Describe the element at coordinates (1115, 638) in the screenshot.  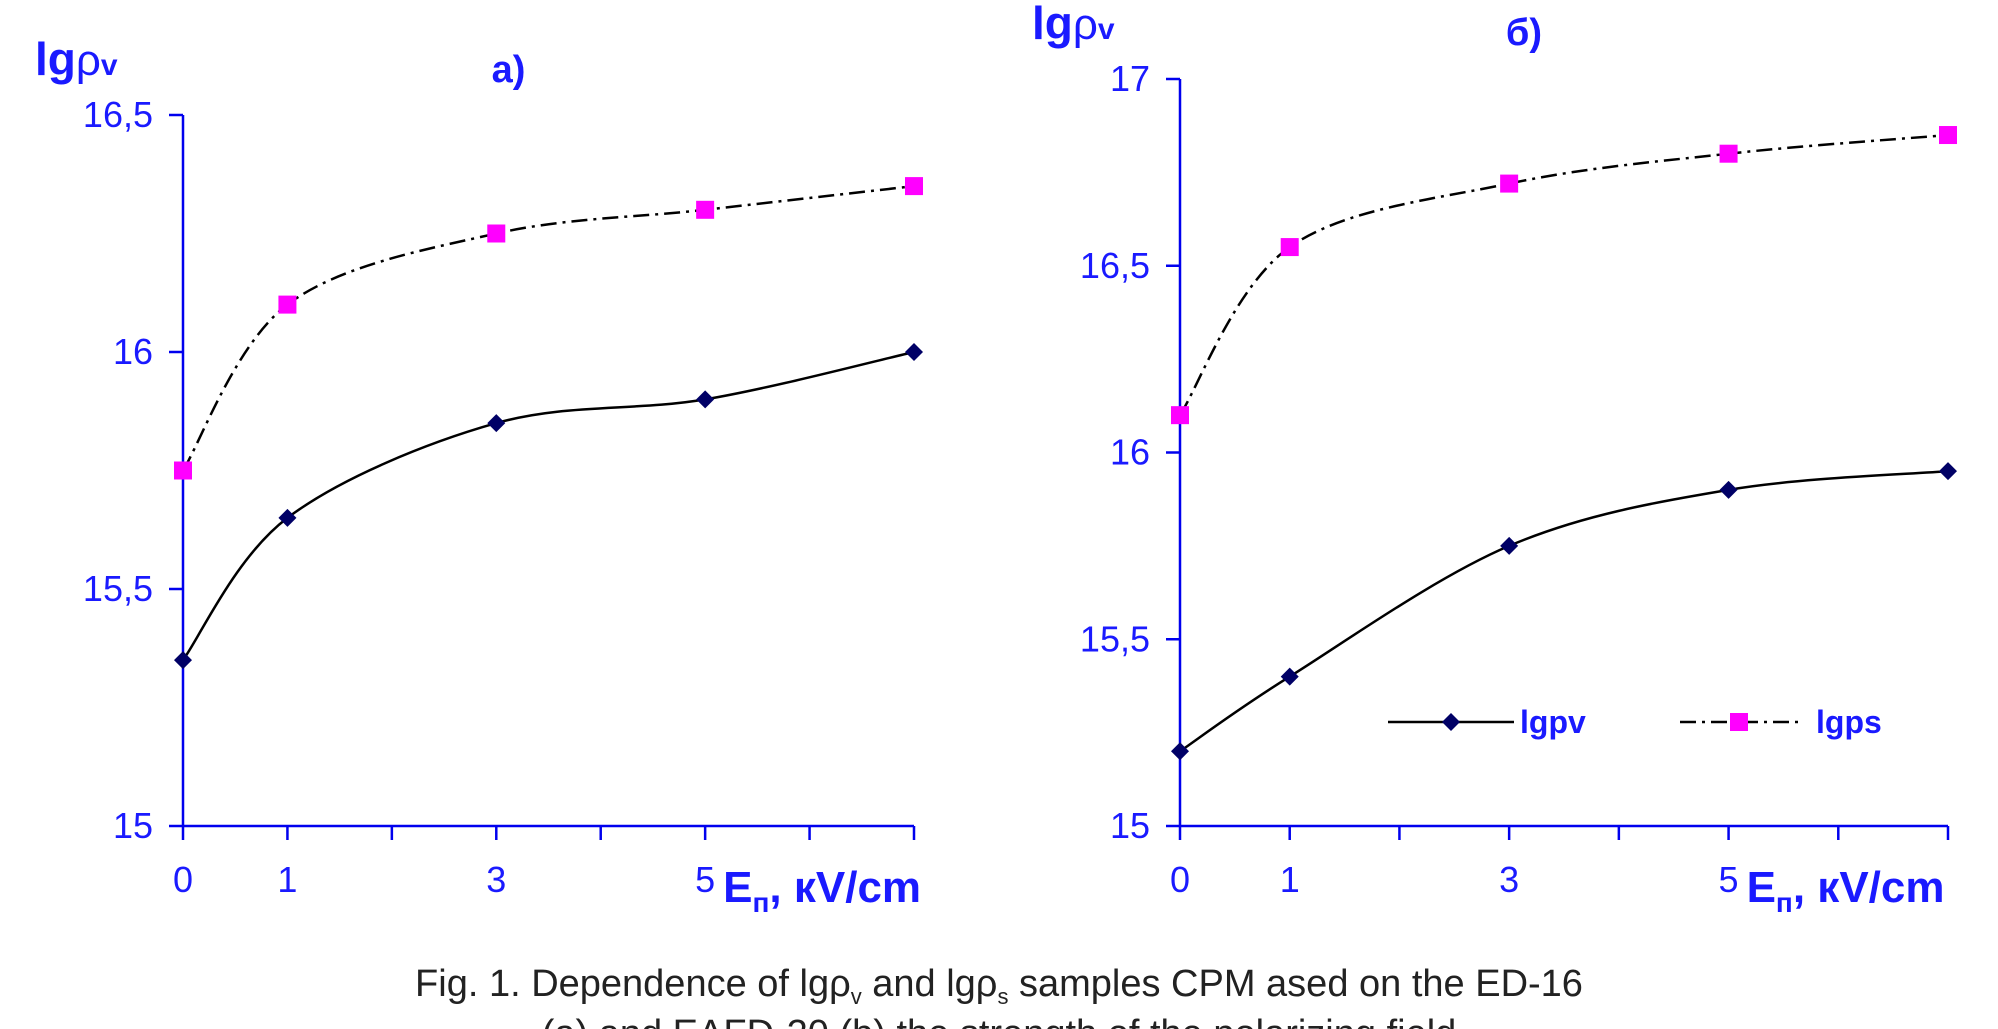
I see `y-tick-label-b-1: 15,5` at that location.